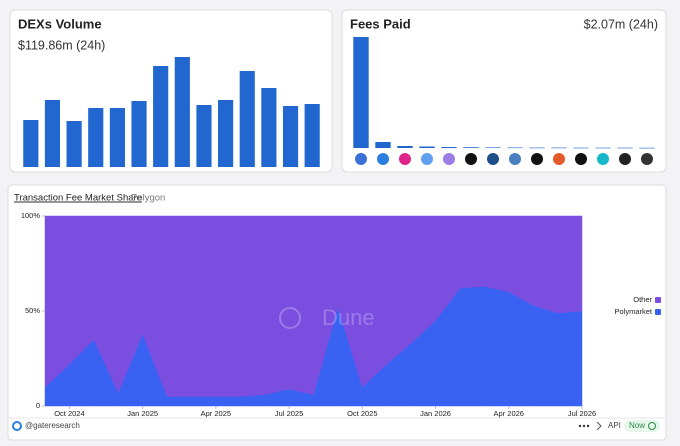  What do you see at coordinates (289, 413) in the screenshot?
I see `x-tick-label: Jul 2025` at bounding box center [289, 413].